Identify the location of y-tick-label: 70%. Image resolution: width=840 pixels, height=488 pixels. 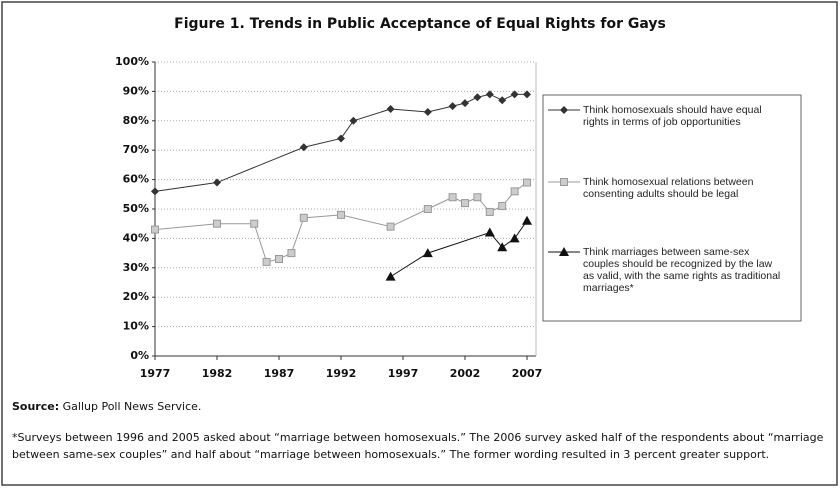
(136, 149).